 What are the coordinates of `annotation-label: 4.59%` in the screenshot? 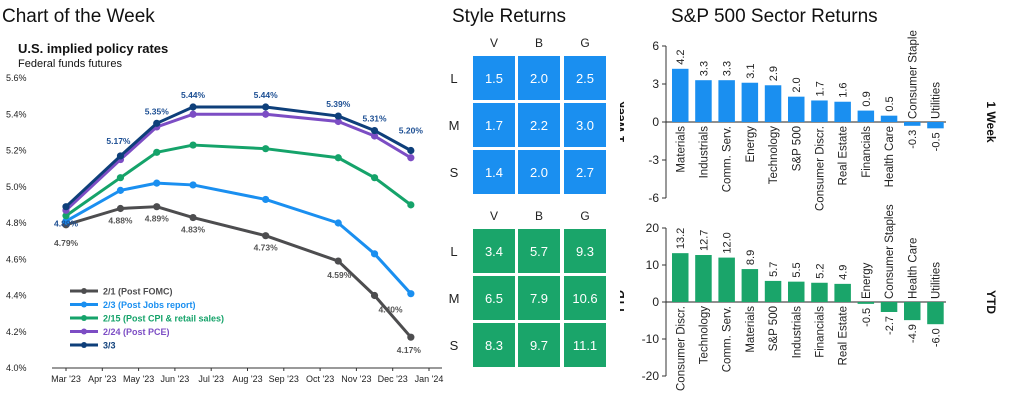 It's located at (339, 275).